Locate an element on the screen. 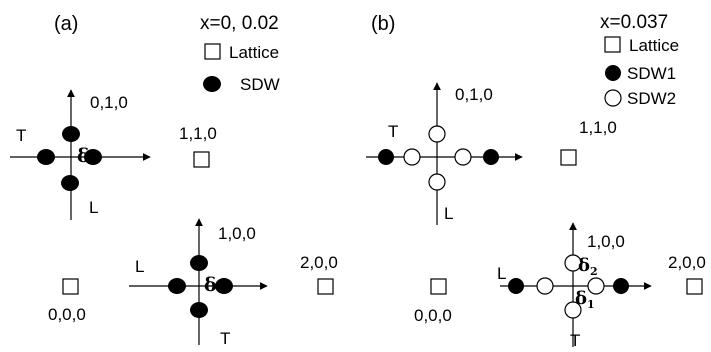 This screenshot has height=352, width=711. panel-b-legend: Lattice SDW1 SDW2 is located at coordinates (641, 72).